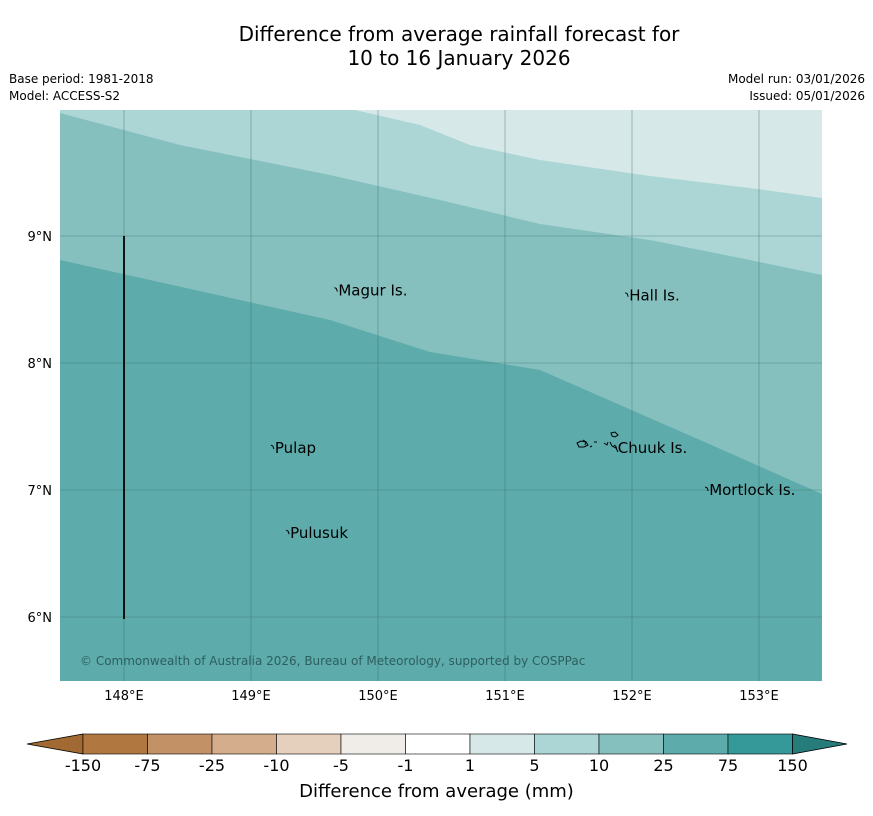  What do you see at coordinates (599, 765) in the screenshot?
I see `colorbar-tick-label: 10` at bounding box center [599, 765].